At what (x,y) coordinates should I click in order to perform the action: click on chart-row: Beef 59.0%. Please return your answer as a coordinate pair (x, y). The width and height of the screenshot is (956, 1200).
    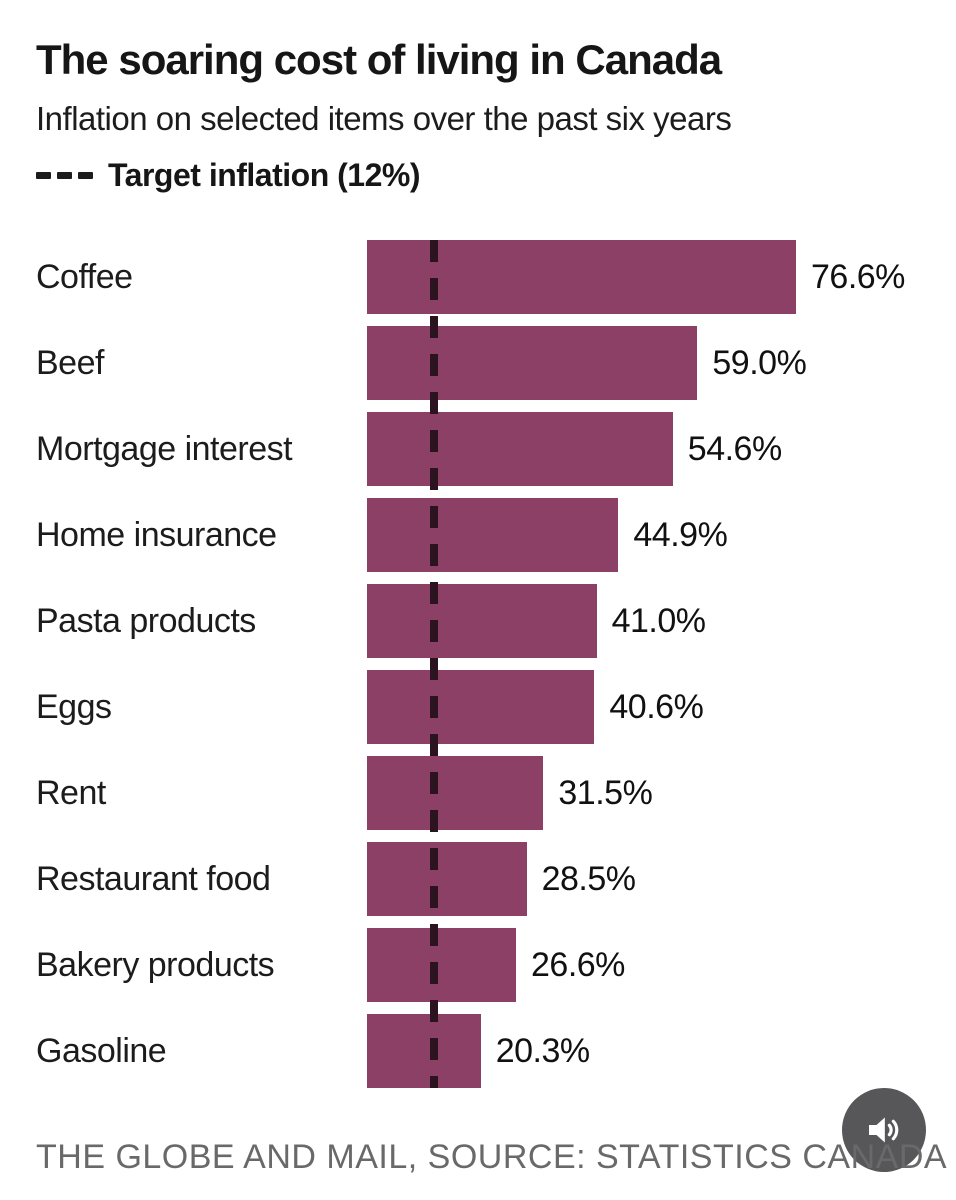
    Looking at the image, I should click on (481, 363).